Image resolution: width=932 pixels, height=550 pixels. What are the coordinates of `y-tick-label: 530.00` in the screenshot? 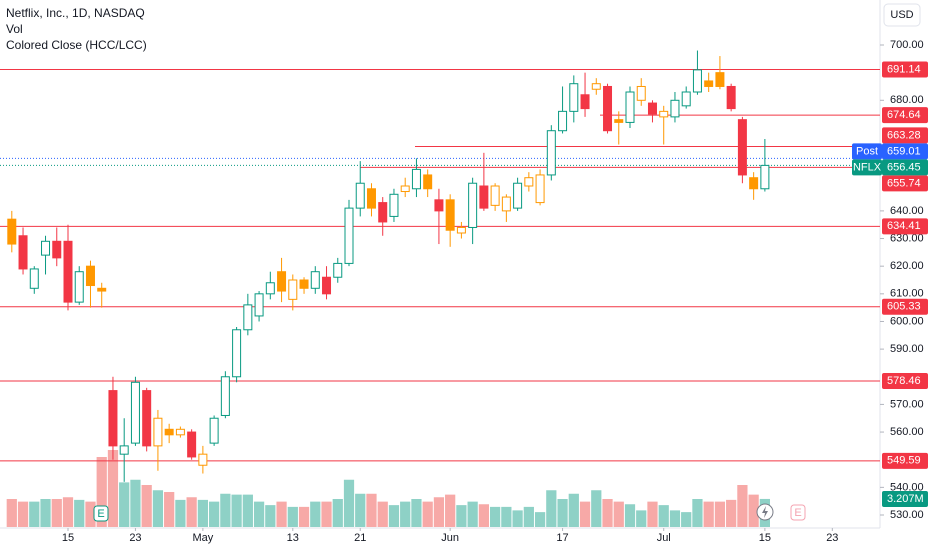 It's located at (907, 515).